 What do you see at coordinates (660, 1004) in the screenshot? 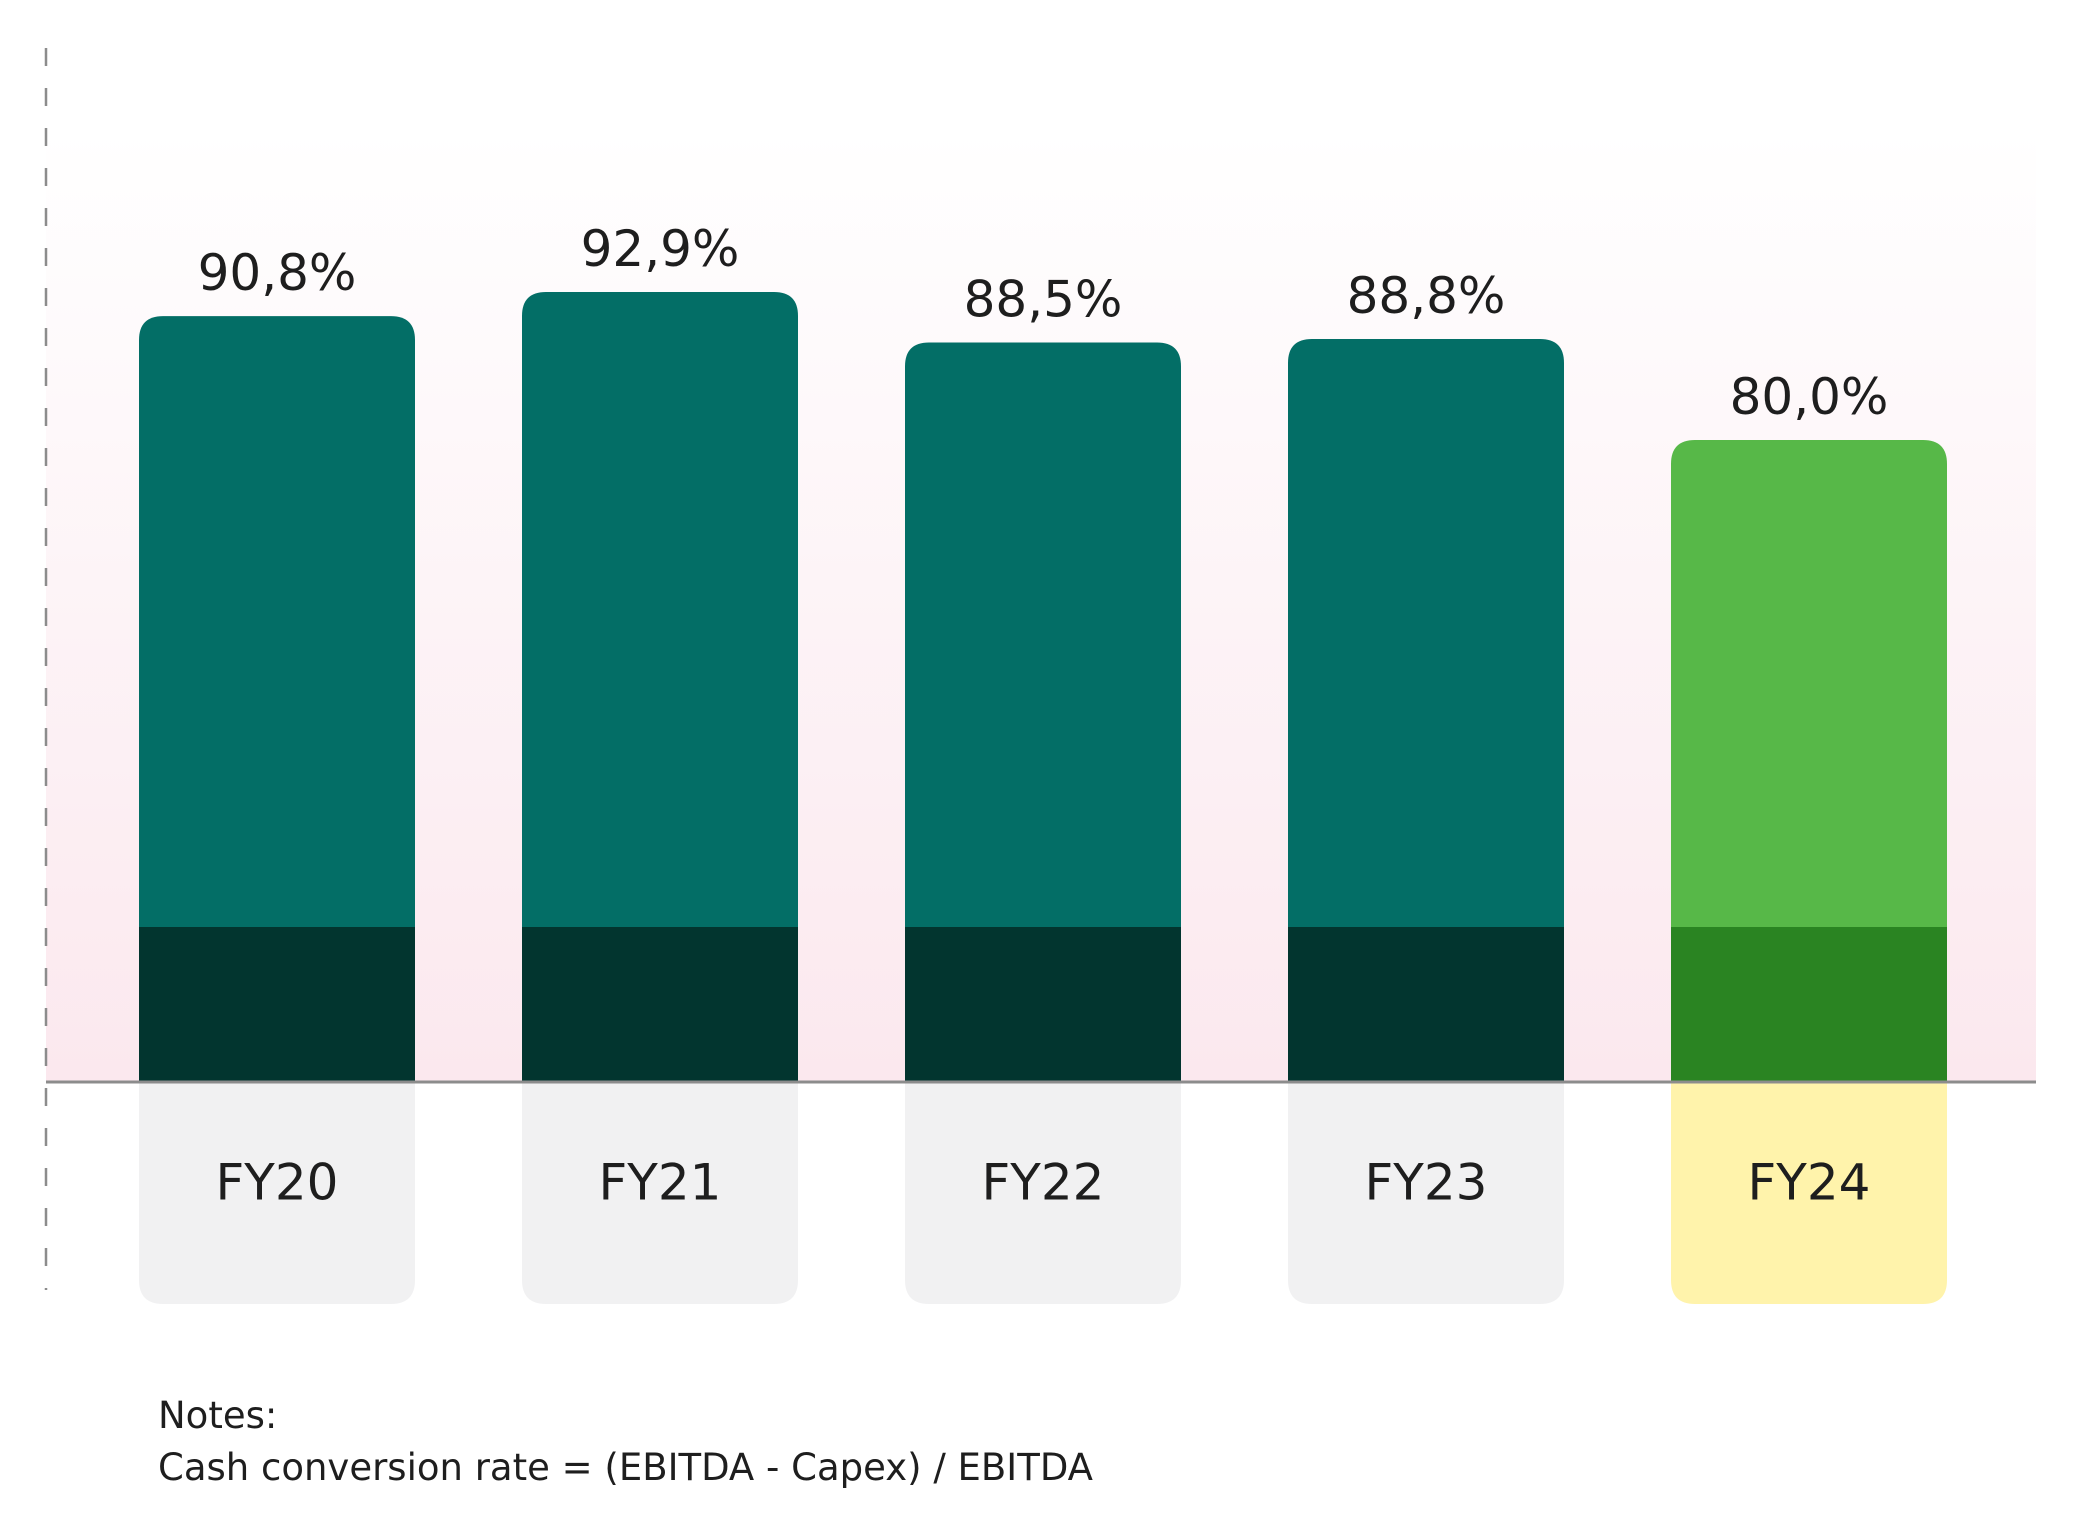
I see `bar-base-fy21` at bounding box center [660, 1004].